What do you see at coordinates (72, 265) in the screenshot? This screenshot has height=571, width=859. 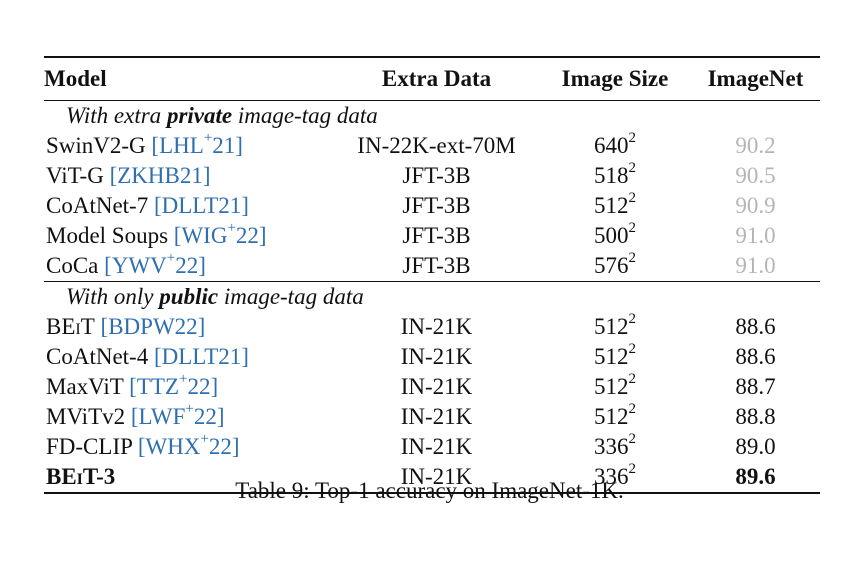 I see `model-name: CoCa` at bounding box center [72, 265].